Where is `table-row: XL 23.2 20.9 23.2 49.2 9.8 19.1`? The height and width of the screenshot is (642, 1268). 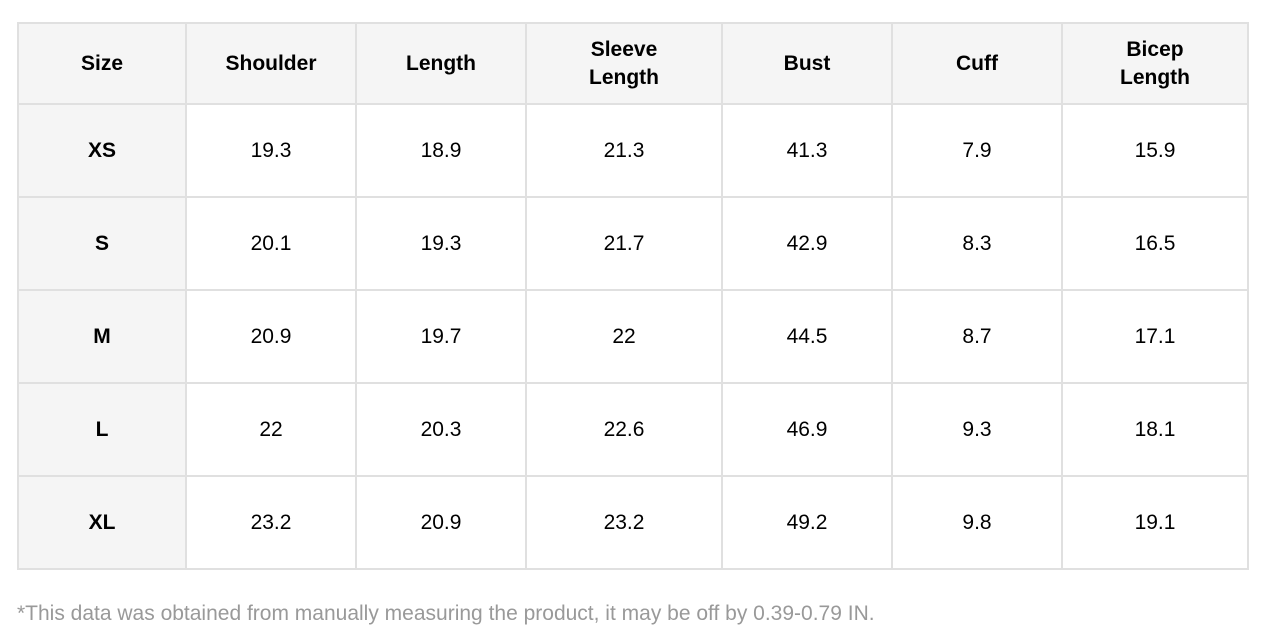
table-row: XL 23.2 20.9 23.2 49.2 9.8 19.1 is located at coordinates (633, 522).